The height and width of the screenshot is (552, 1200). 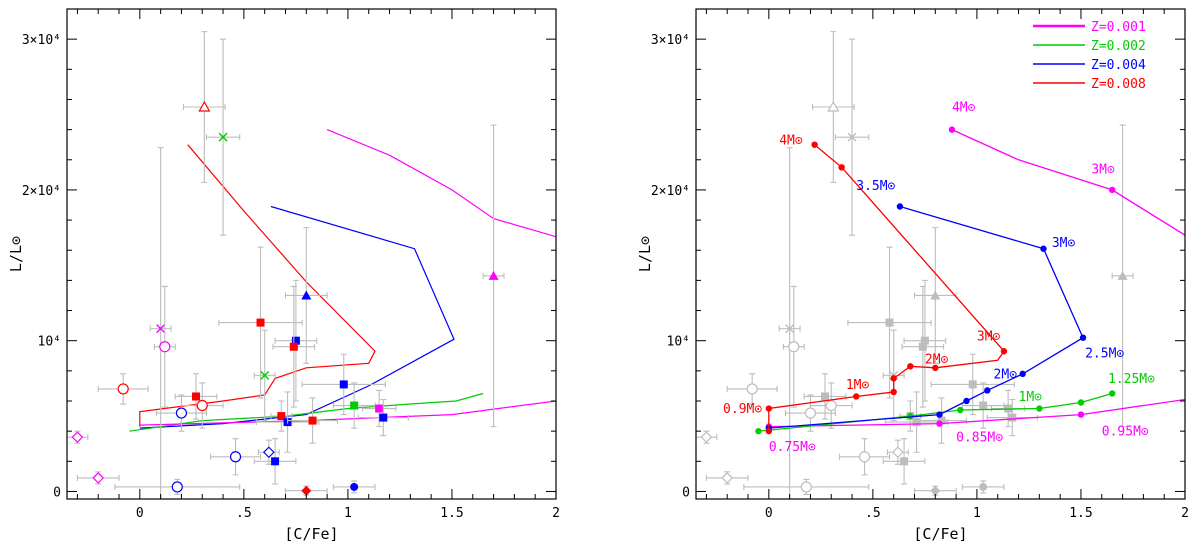 What do you see at coordinates (16, 254) in the screenshot?
I see `y-axis-label: L/L⊙` at bounding box center [16, 254].